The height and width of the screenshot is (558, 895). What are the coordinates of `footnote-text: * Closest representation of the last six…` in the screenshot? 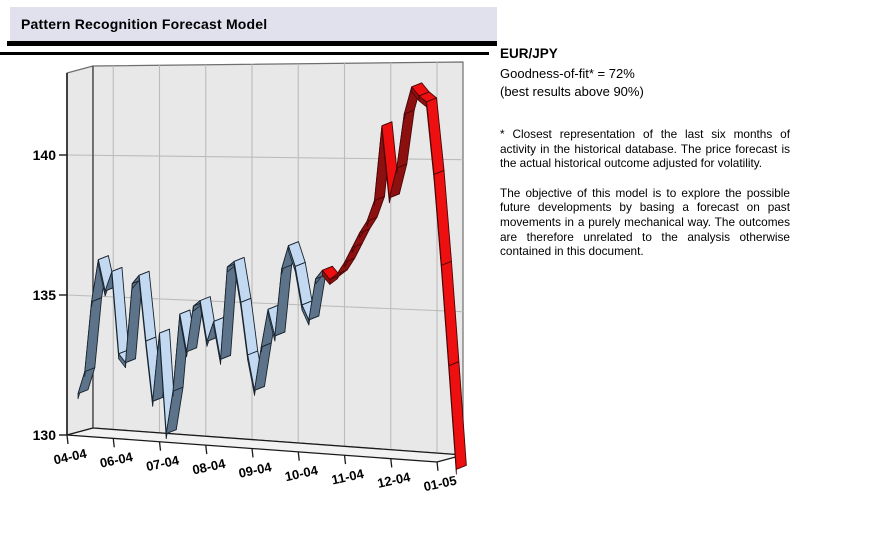 It's located at (645, 149).